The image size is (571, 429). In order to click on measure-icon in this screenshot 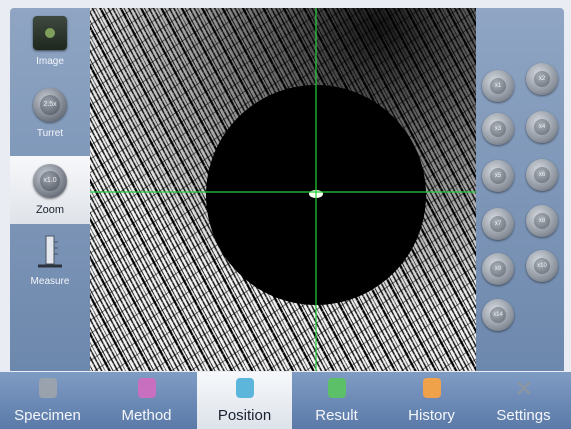, I will do `click(50, 251)`.